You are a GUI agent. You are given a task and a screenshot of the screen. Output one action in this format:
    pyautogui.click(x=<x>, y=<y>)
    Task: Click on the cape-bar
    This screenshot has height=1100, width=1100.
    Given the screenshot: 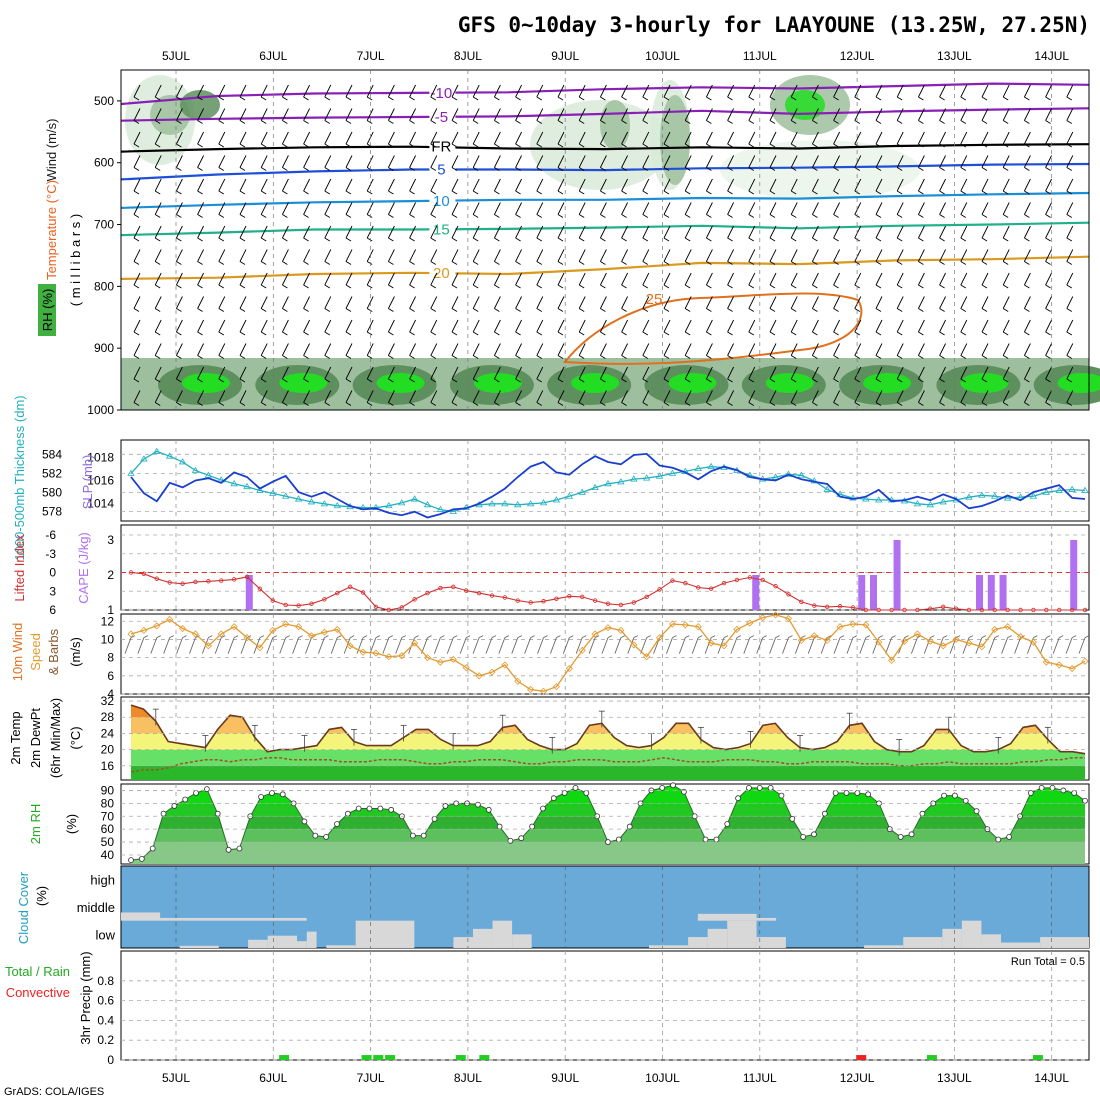 What is the action you would take?
    pyautogui.click(x=873, y=592)
    